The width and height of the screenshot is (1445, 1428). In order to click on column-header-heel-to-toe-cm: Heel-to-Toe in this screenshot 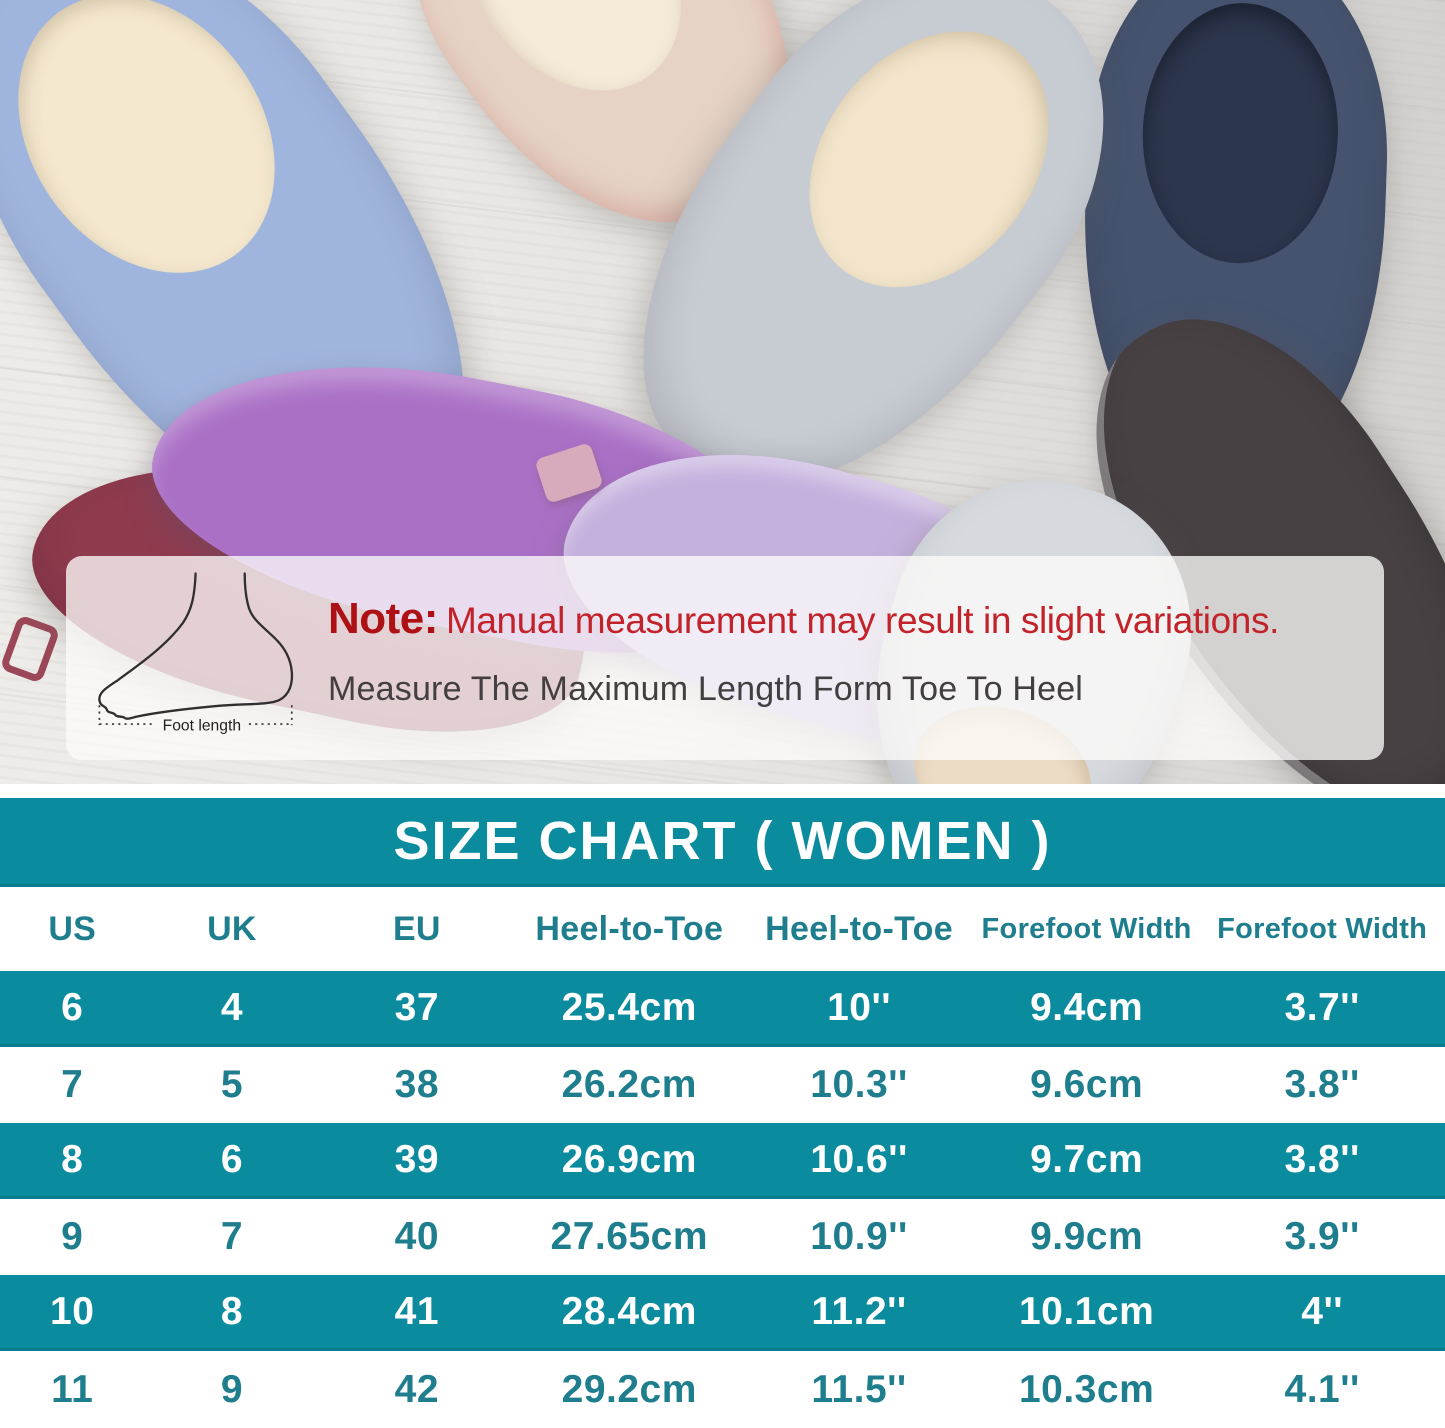, I will do `click(629, 928)`.